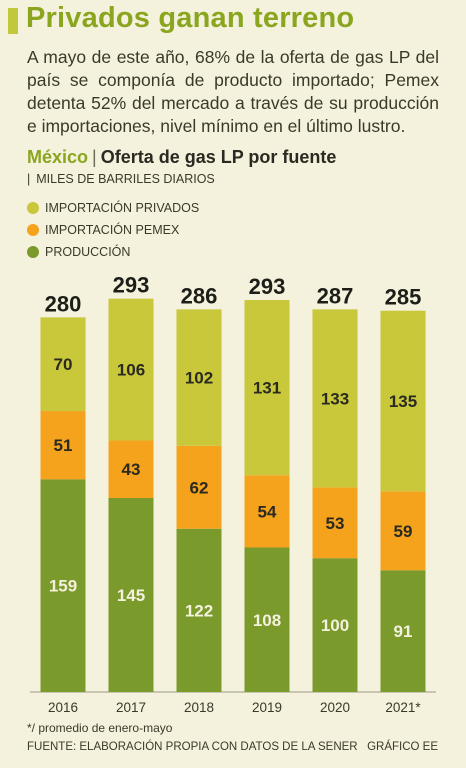 Image resolution: width=466 pixels, height=768 pixels. I want to click on data-label-importacion-privados-2018: 102, so click(199, 378).